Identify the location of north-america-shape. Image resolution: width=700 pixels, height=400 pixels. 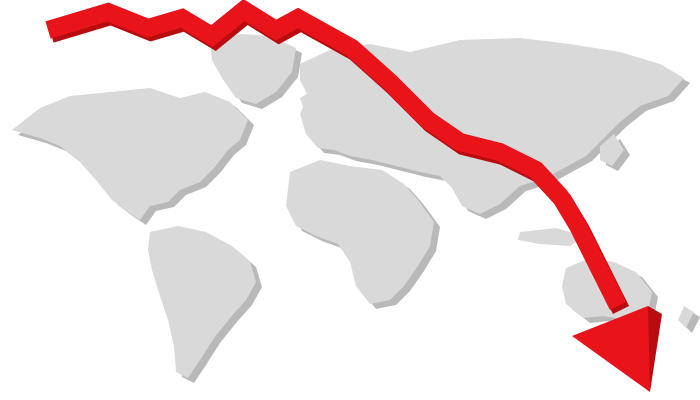
(130, 154).